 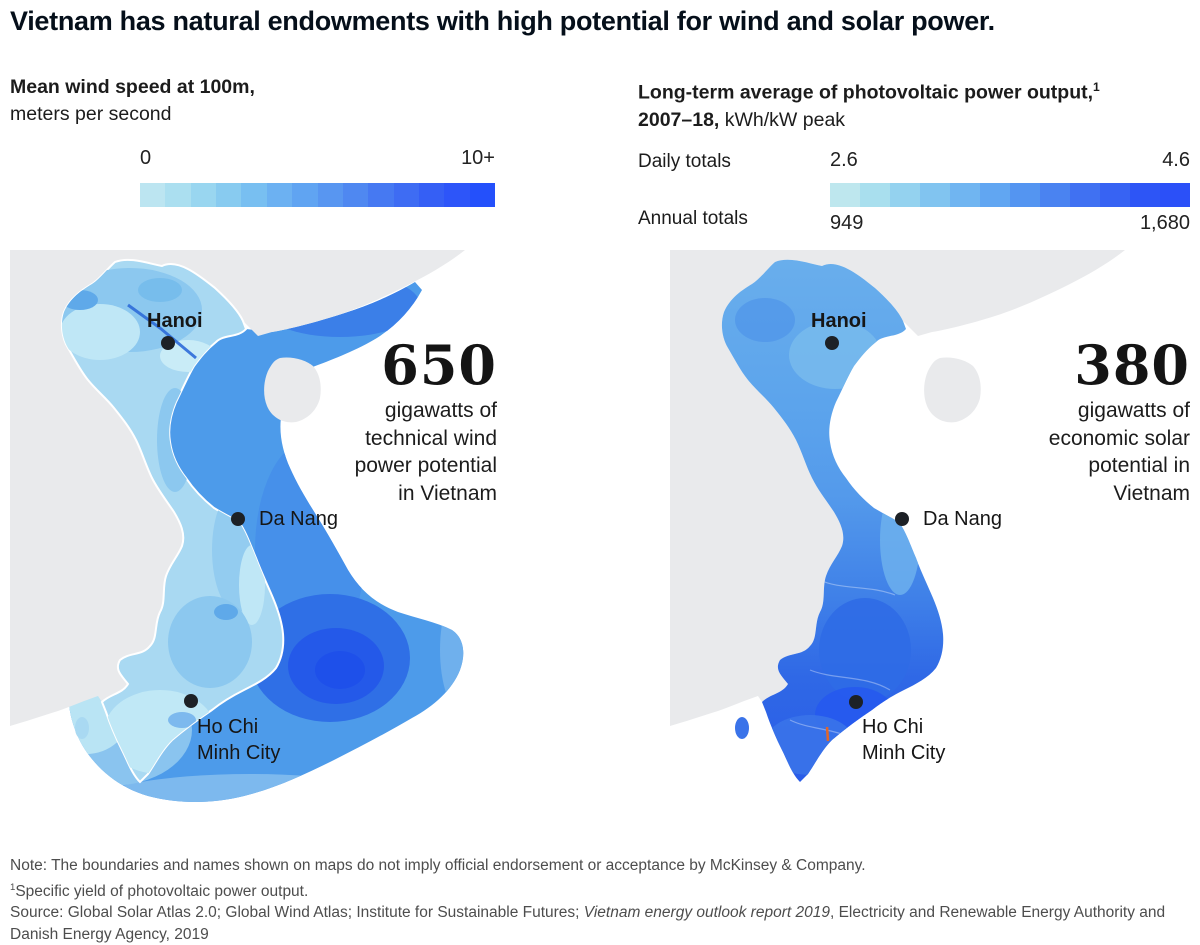 What do you see at coordinates (844, 160) in the screenshot?
I see `solar-daily-min: 2.6` at bounding box center [844, 160].